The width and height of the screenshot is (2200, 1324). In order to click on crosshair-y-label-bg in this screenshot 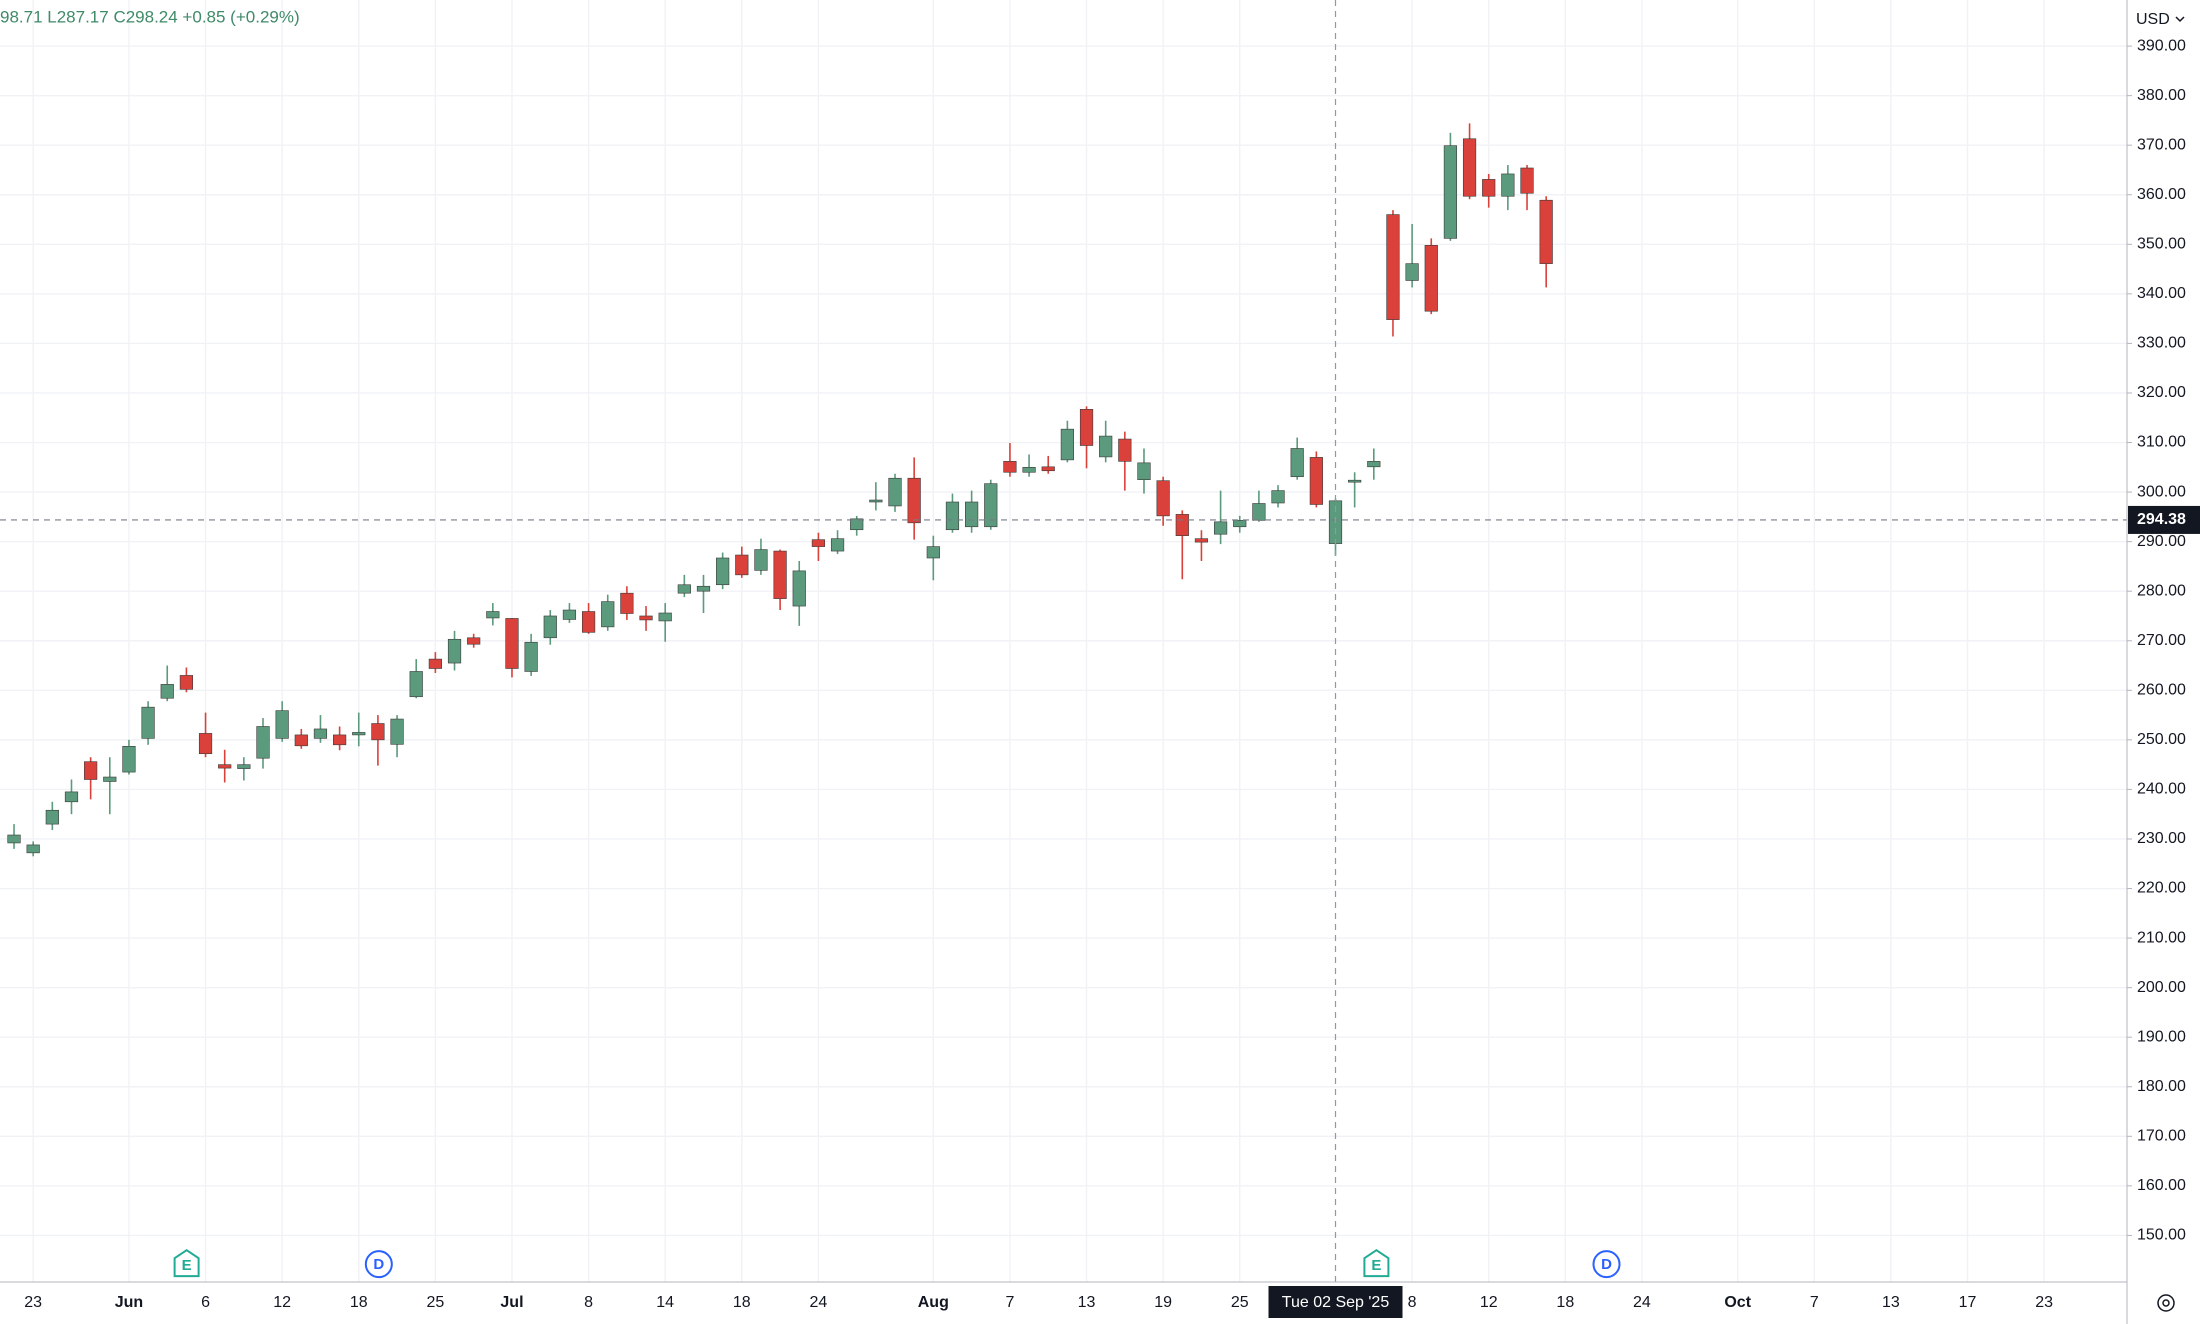, I will do `click(2164, 519)`.